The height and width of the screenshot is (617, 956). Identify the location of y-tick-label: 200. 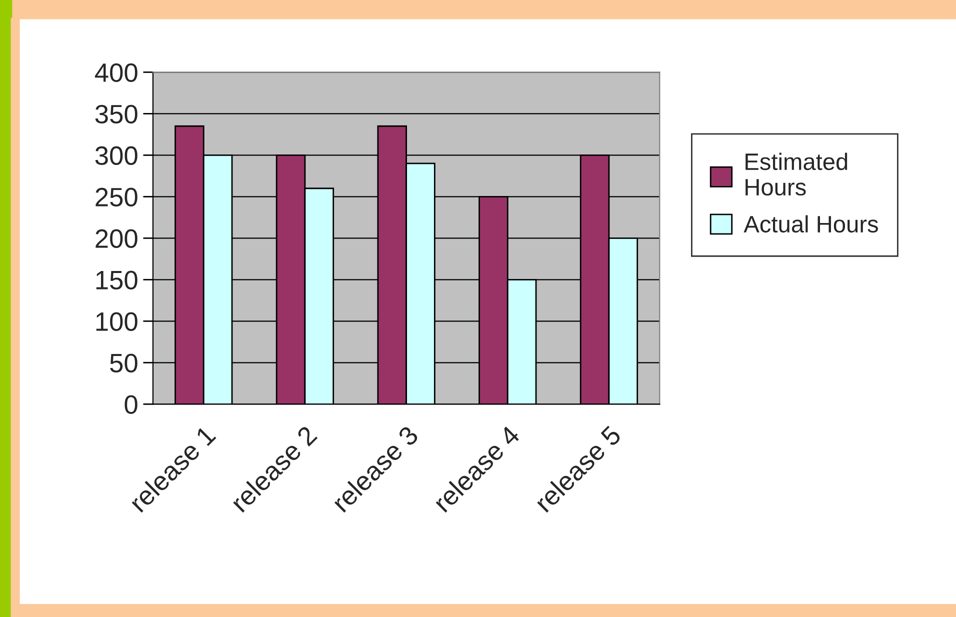
(117, 238).